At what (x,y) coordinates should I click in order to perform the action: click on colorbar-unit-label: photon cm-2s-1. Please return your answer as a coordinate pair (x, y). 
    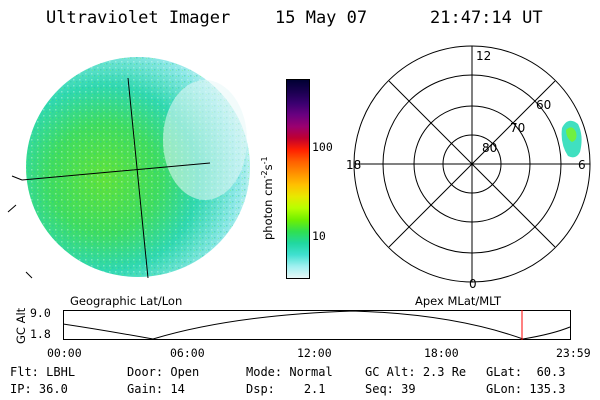
    Looking at the image, I should click on (267, 198).